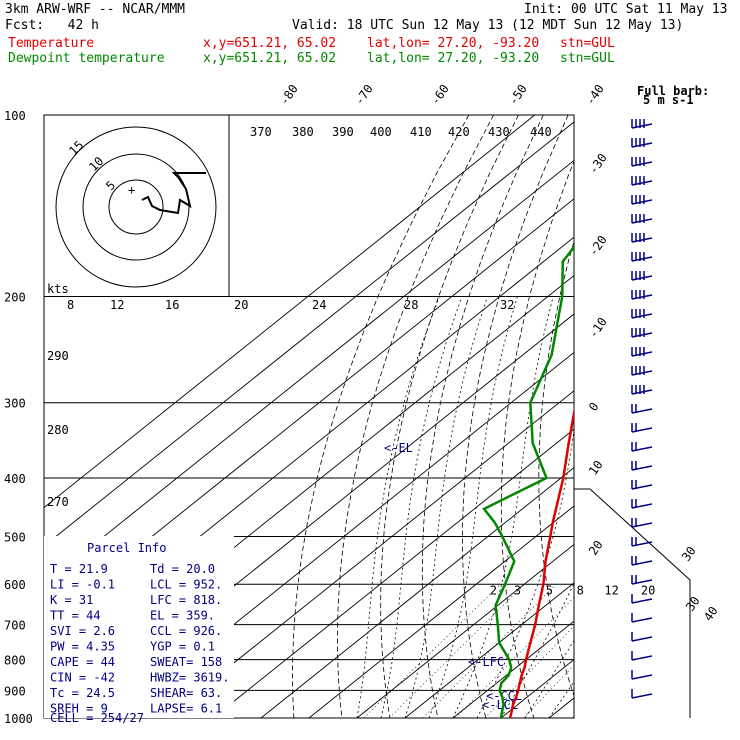  I want to click on pressure-tick-label: 800, so click(15, 661).